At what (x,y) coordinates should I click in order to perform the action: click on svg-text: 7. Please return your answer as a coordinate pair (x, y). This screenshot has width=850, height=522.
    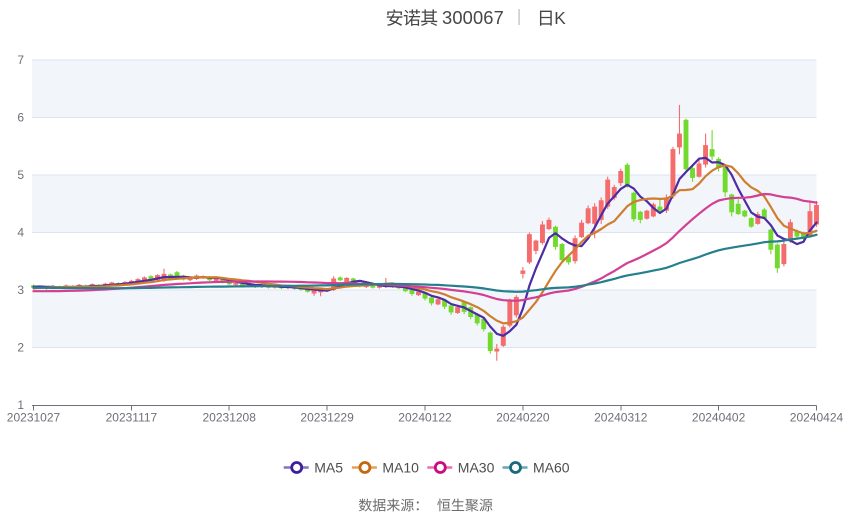
    Looking at the image, I should click on (20, 60).